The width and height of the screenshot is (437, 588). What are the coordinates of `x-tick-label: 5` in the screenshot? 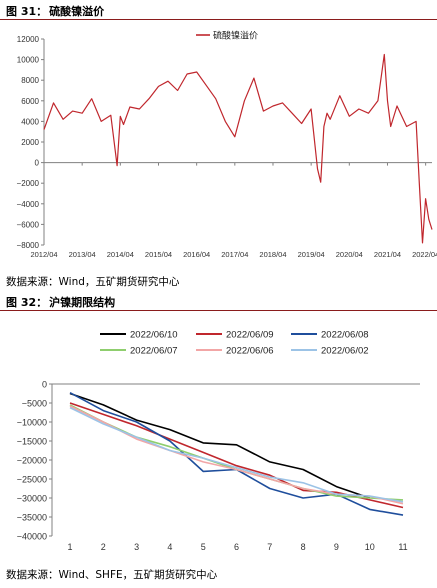 It's located at (203, 547).